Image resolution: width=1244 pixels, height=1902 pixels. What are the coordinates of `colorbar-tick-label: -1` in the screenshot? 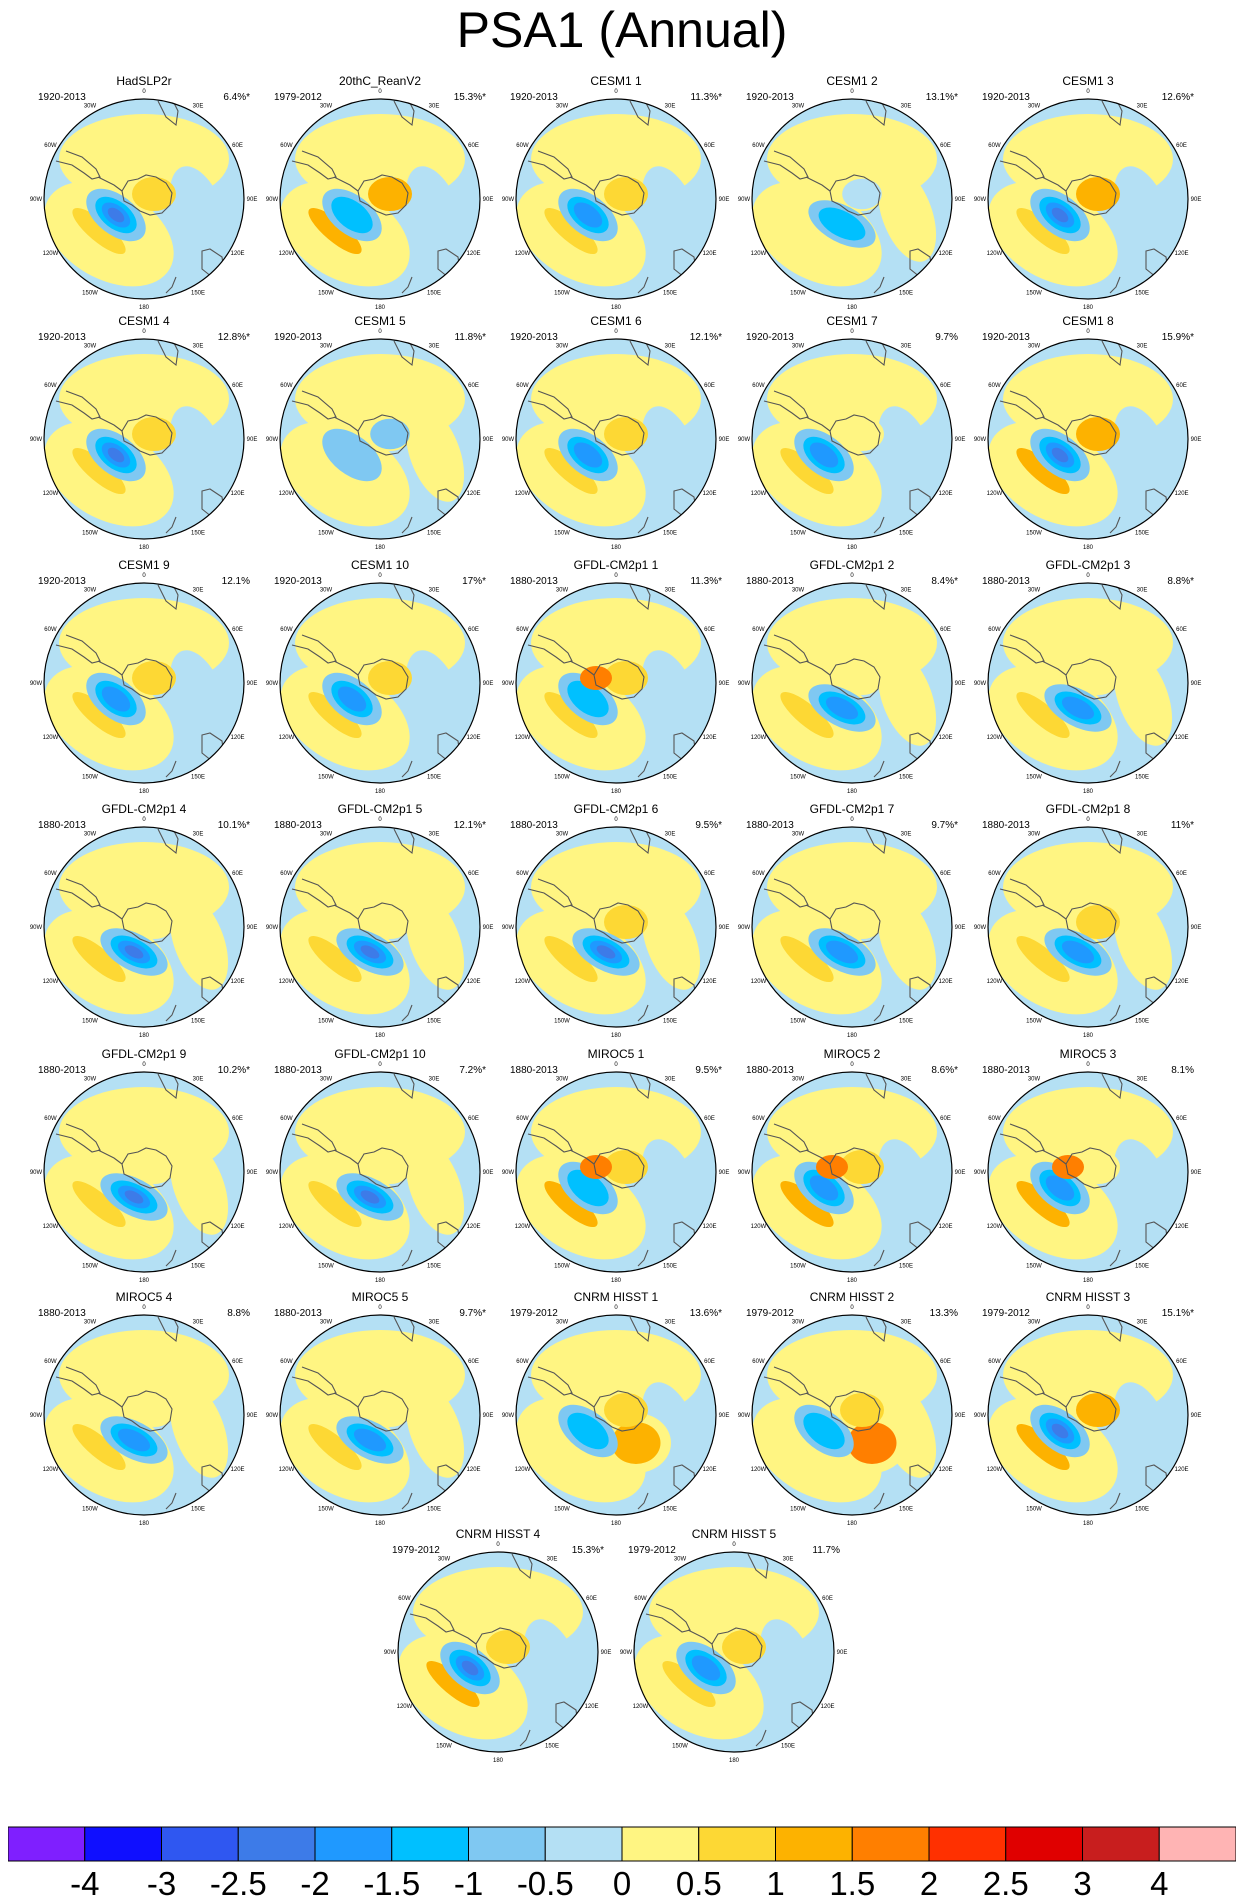 It's located at (468, 1883).